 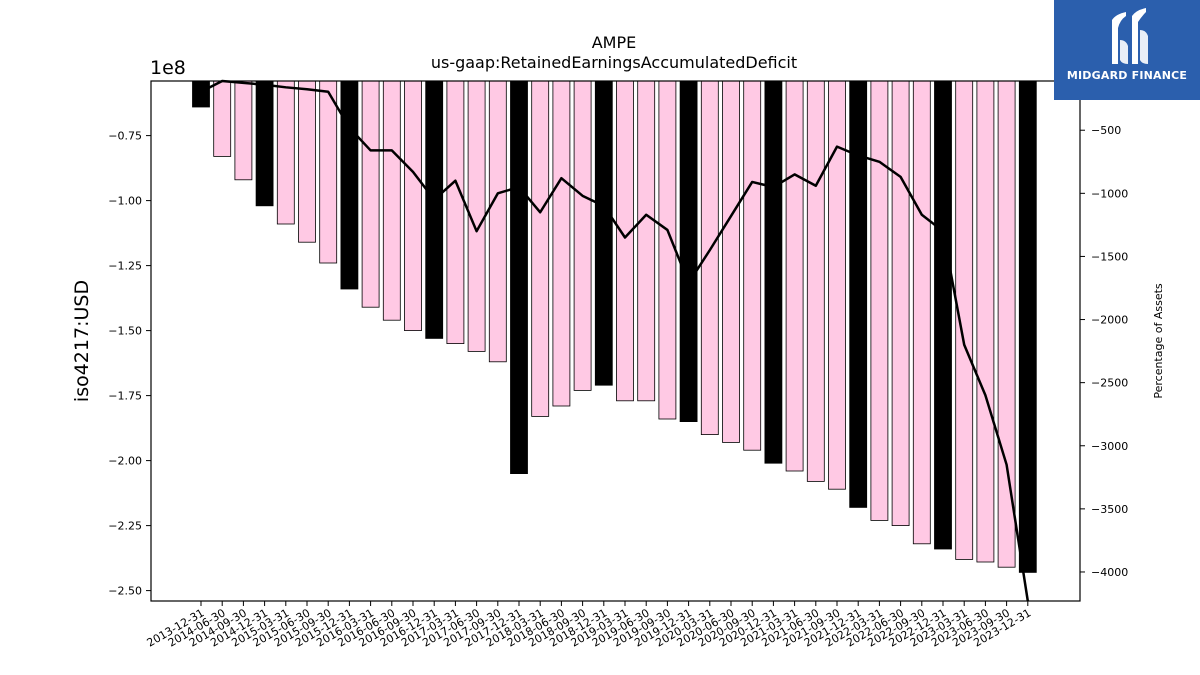 I want to click on y2-tick-label: −500, so click(x=1106, y=130).